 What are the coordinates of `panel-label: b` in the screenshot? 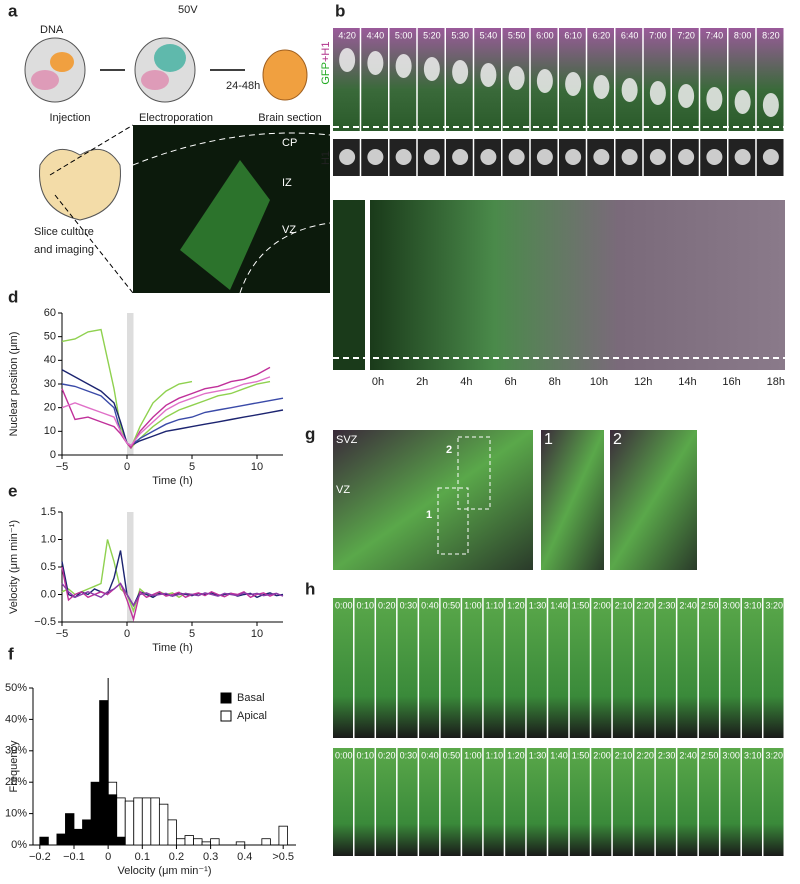 It's located at (340, 10).